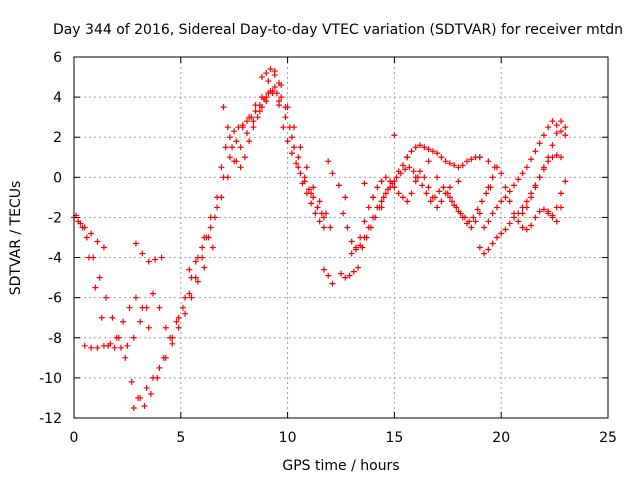 The width and height of the screenshot is (640, 480). Describe the element at coordinates (50, 419) in the screenshot. I see `y-tick-label: -12` at that location.